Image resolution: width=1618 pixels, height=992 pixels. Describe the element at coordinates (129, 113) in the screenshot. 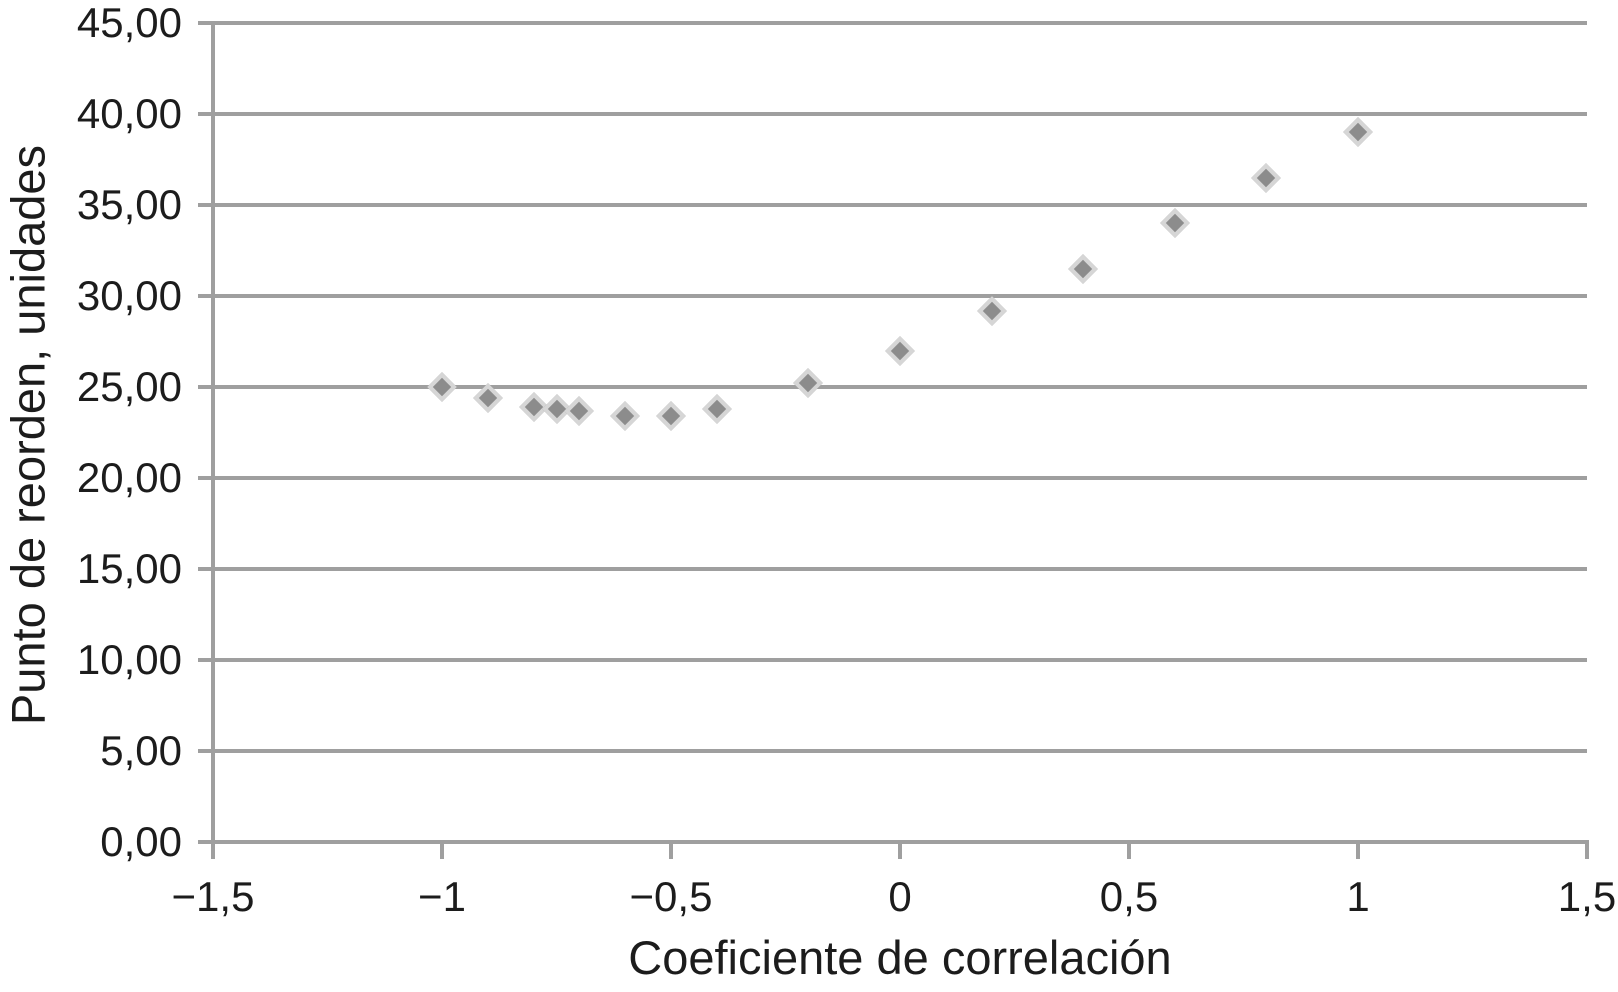

I see `y-tick-label: 40,00` at that location.